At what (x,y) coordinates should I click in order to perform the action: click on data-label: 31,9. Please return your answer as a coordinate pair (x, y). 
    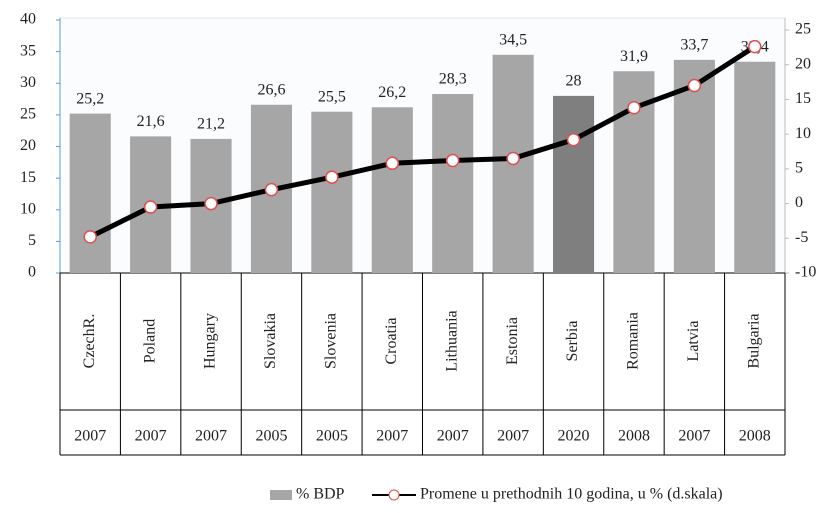
    Looking at the image, I should click on (634, 56).